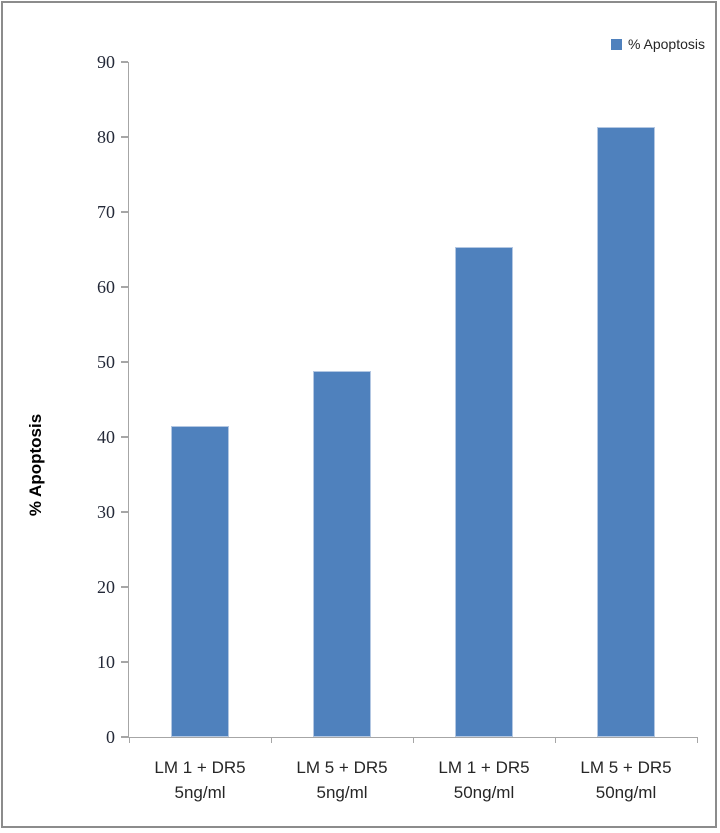 The image size is (720, 833). Describe the element at coordinates (200, 780) in the screenshot. I see `x-category-label: LM 1 + DR5 5ng/ml` at that location.